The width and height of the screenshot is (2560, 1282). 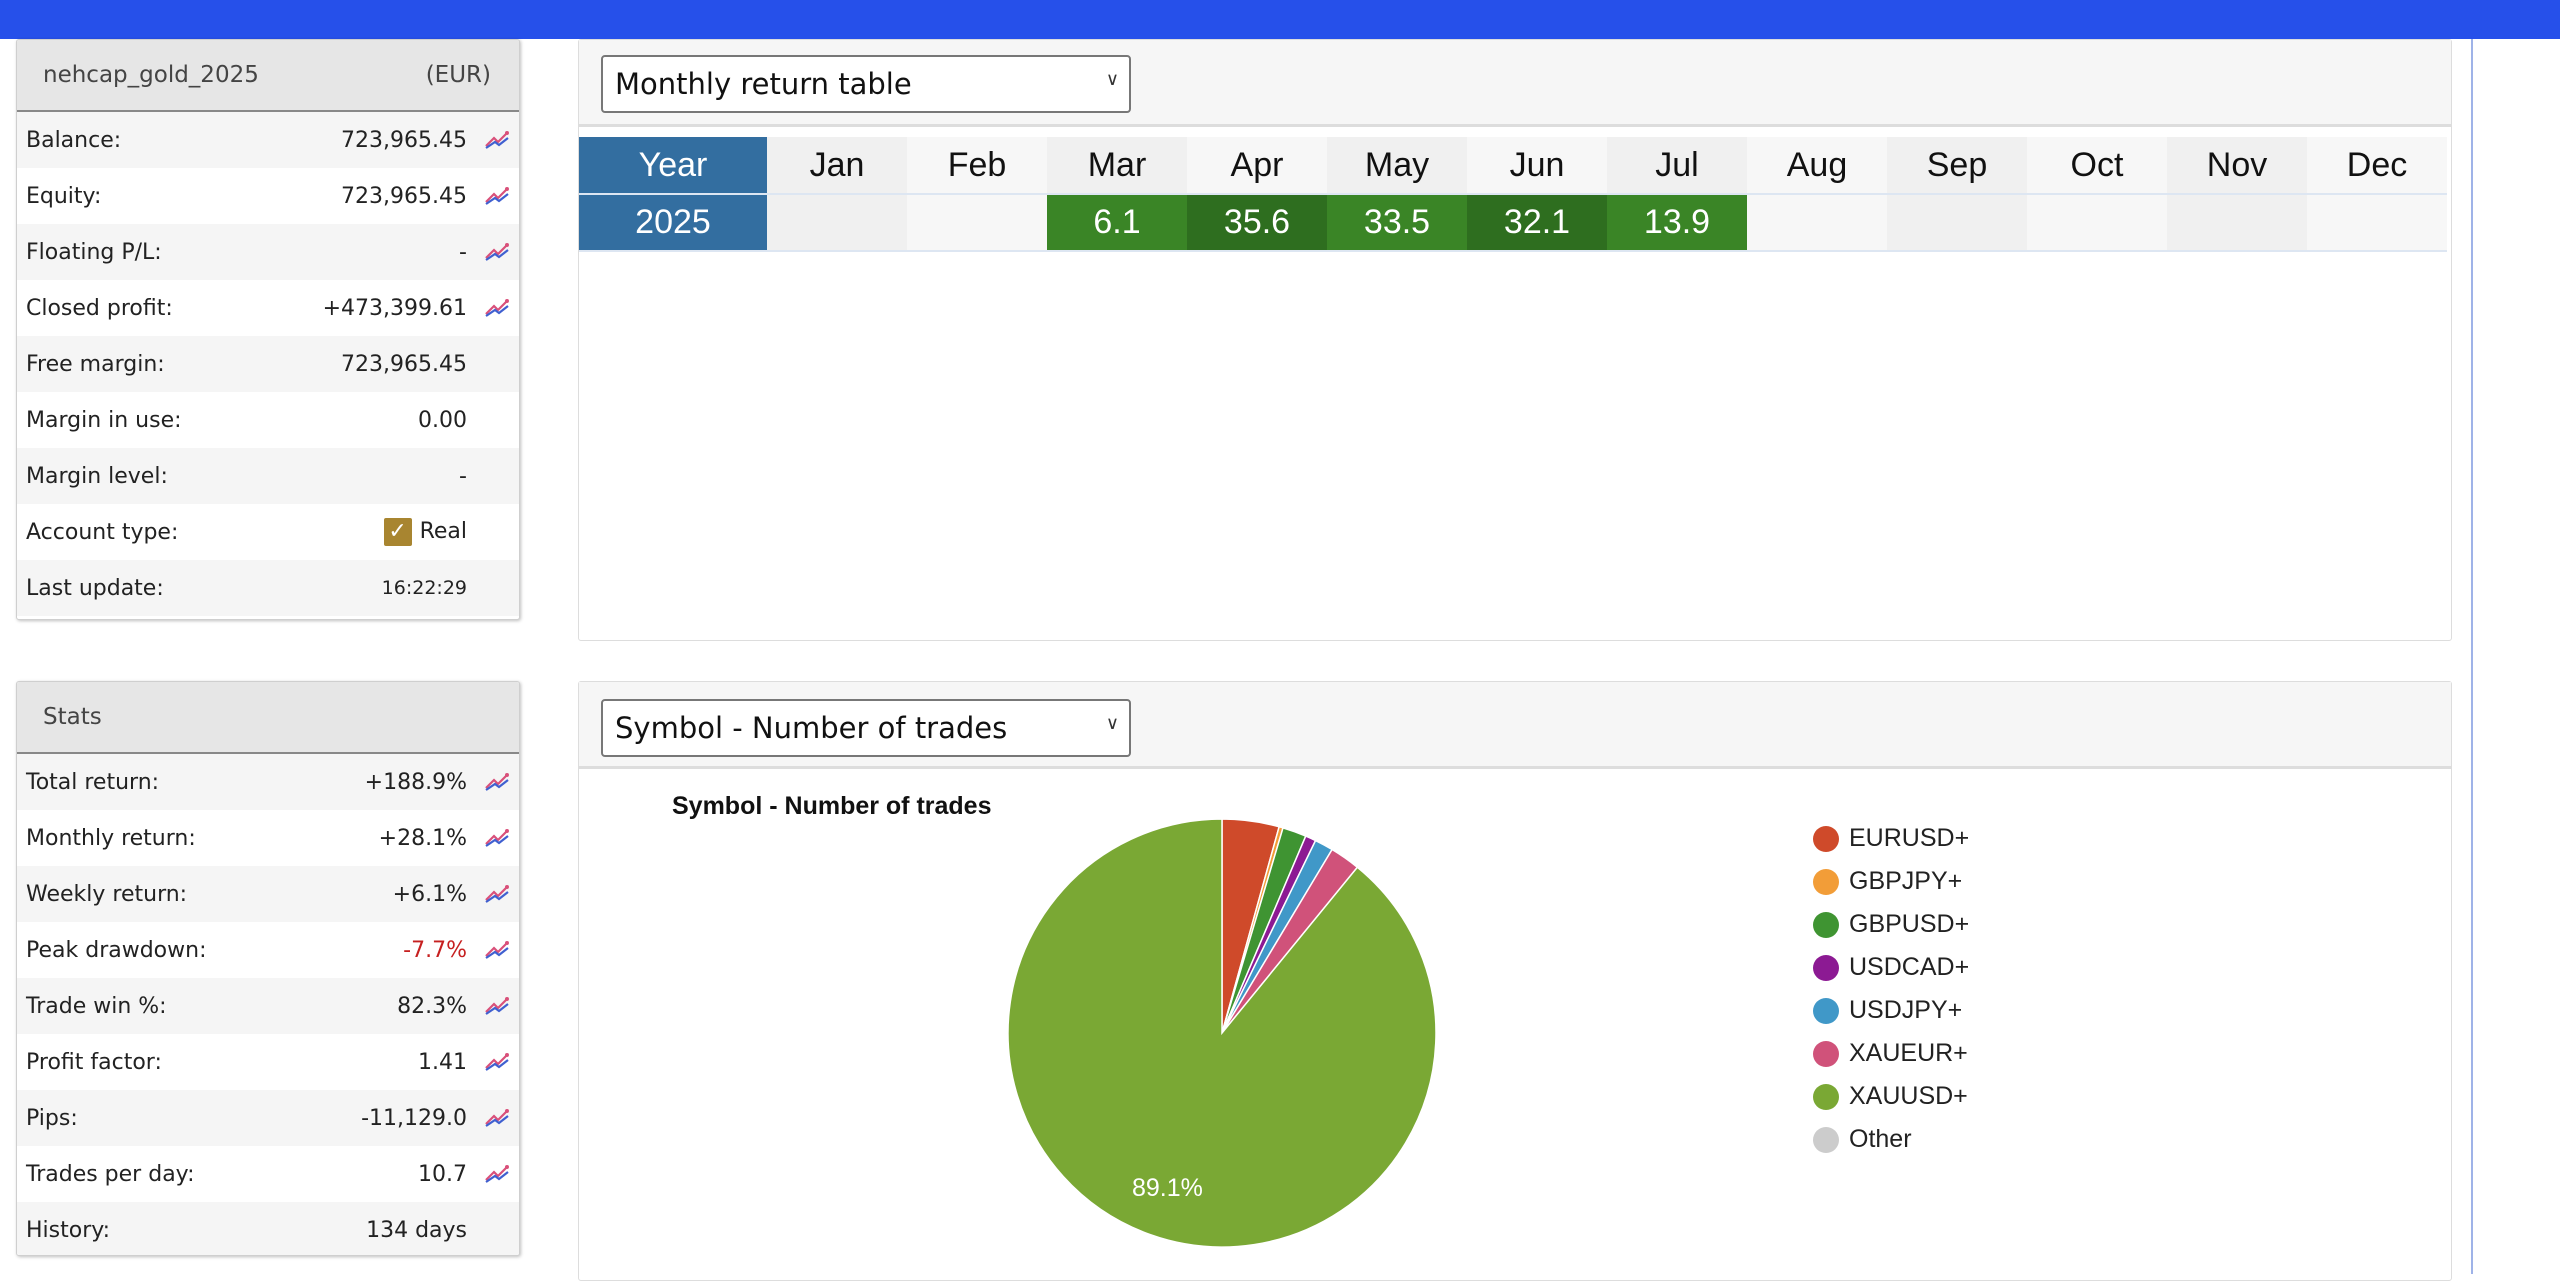 I want to click on legend-item: USDCAD+, so click(x=1891, y=967).